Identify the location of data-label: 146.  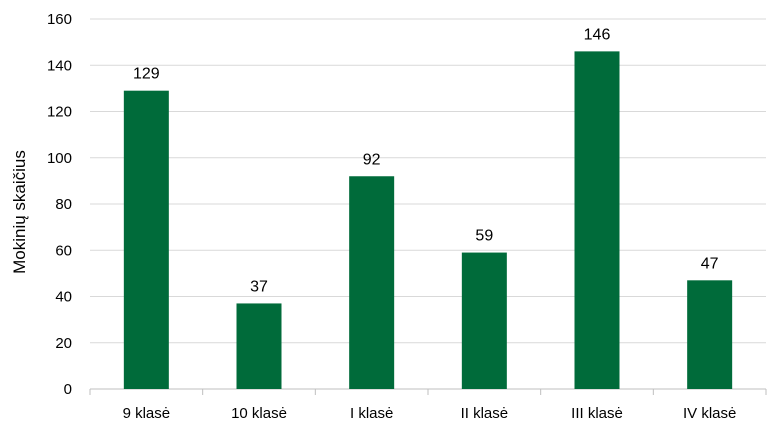
(597, 34).